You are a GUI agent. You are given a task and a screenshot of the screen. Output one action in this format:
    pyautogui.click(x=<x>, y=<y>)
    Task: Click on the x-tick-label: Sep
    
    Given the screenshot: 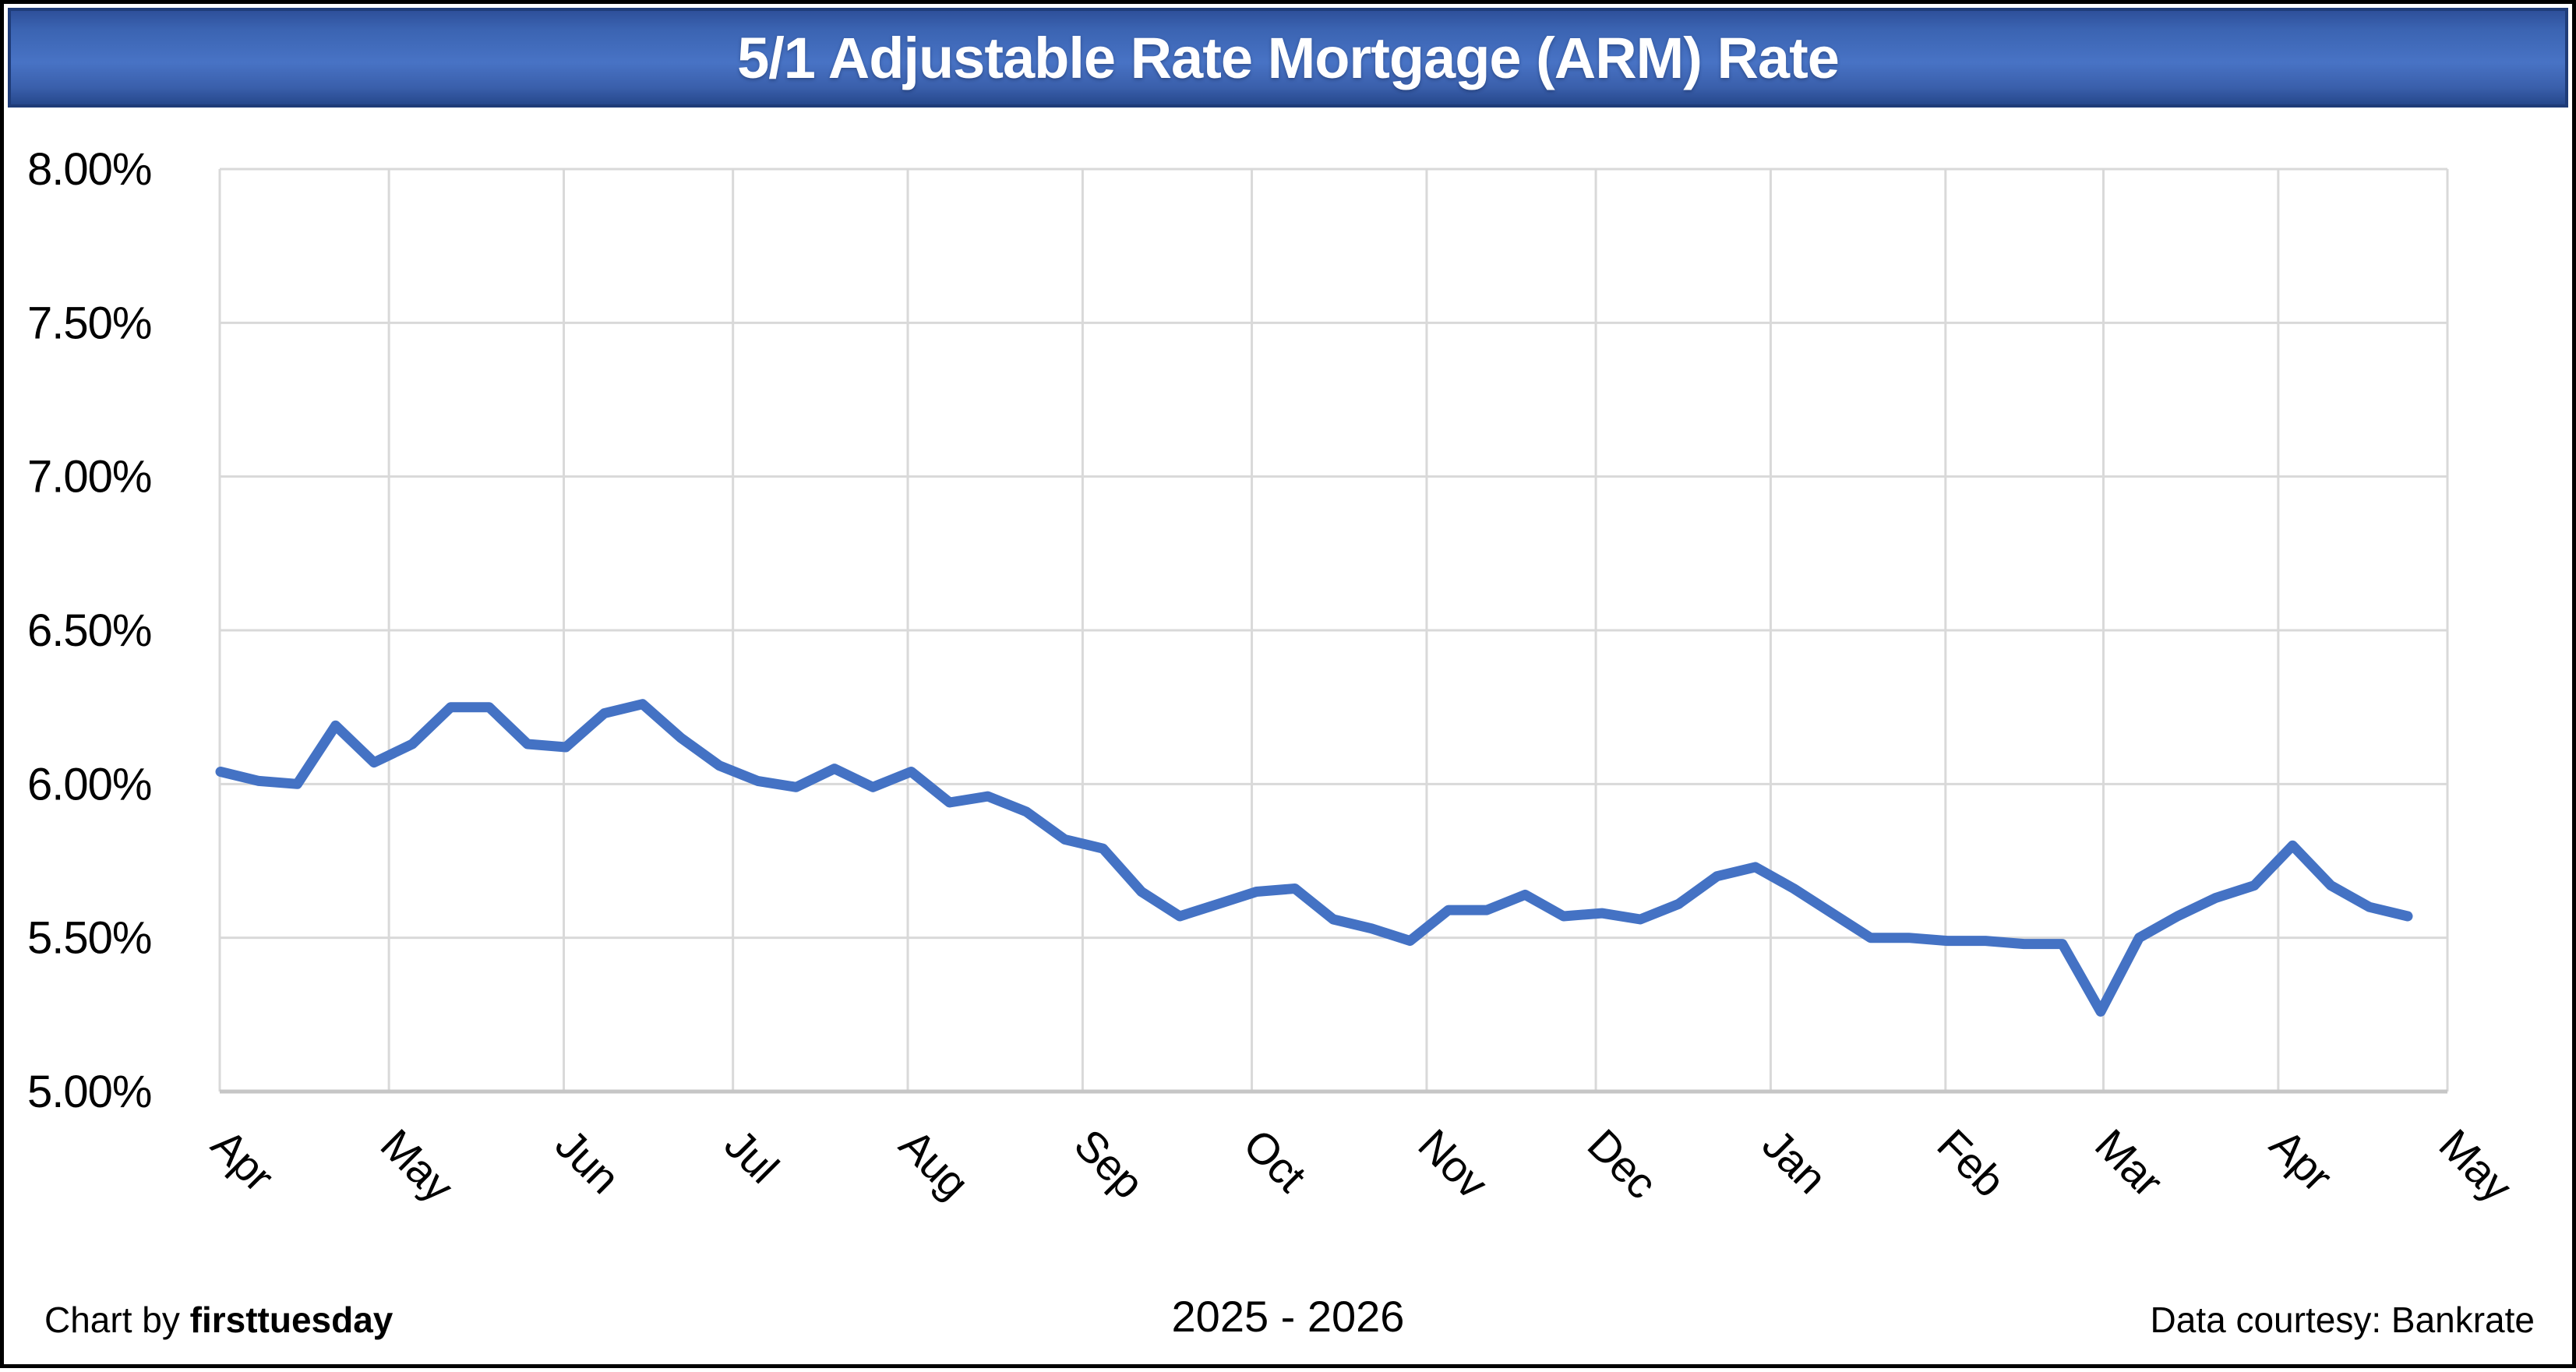 What is the action you would take?
    pyautogui.click(x=1109, y=1164)
    